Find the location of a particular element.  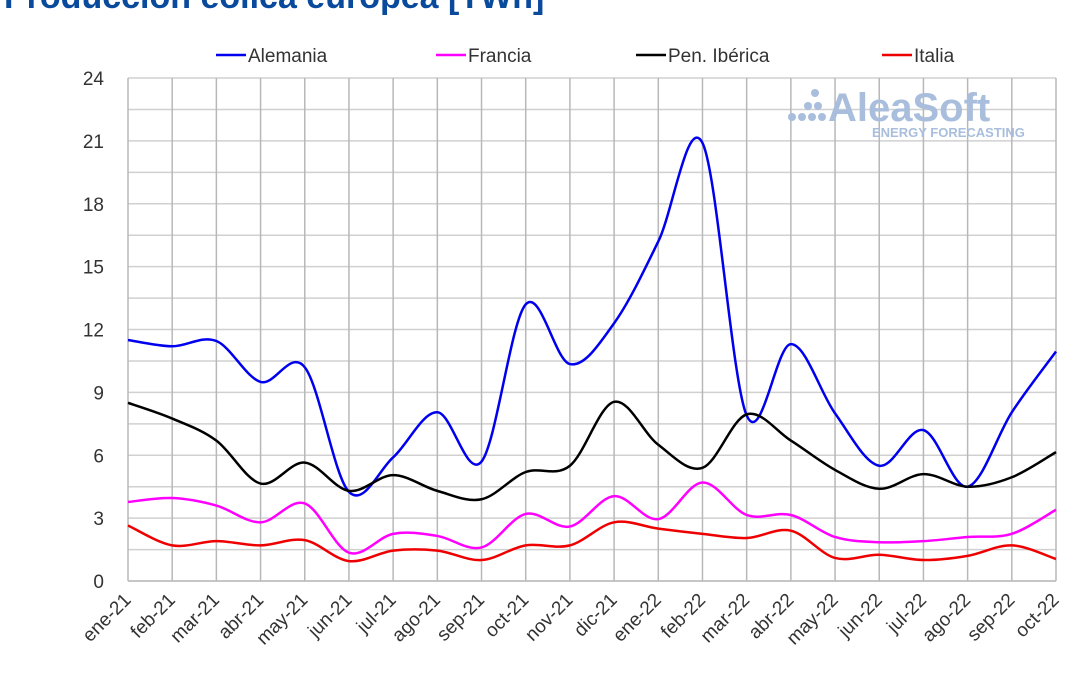

y-tick-label: 6 is located at coordinates (98, 456).